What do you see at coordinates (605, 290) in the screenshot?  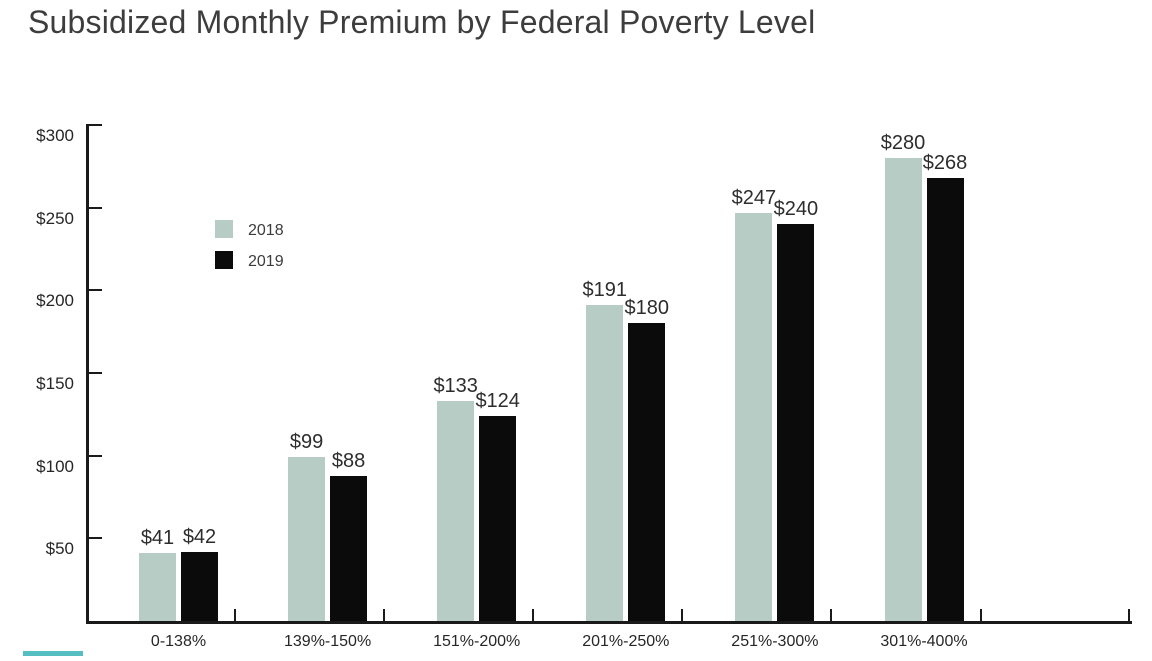 I see `value-label-2018-3: $191` at bounding box center [605, 290].